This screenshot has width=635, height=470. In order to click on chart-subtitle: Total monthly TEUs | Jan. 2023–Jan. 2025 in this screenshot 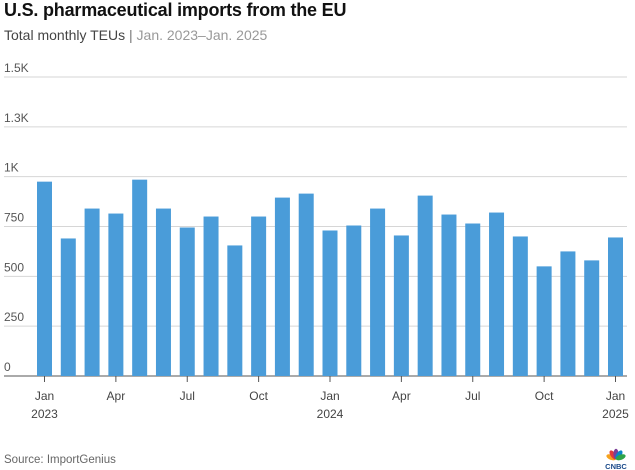, I will do `click(135, 35)`.